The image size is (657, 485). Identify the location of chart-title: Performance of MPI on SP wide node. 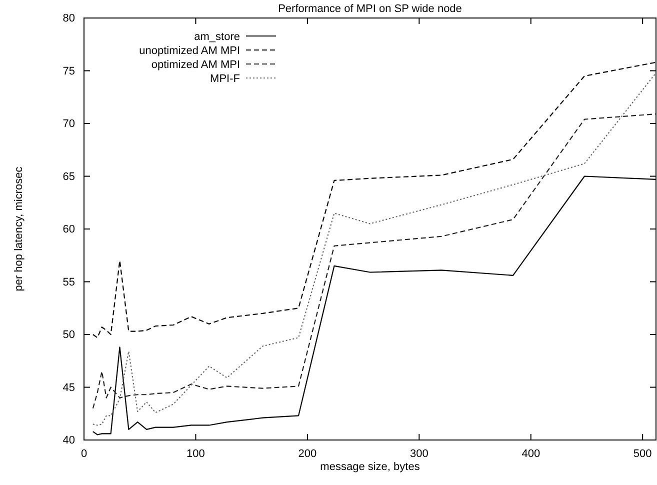
(370, 9).